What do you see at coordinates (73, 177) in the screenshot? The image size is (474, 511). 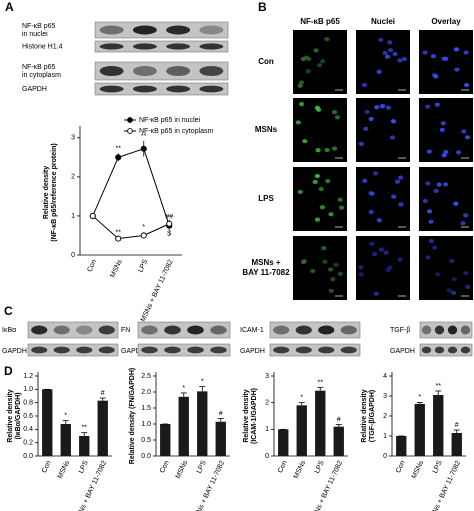 I see `y-tick-label: 2` at bounding box center [73, 177].